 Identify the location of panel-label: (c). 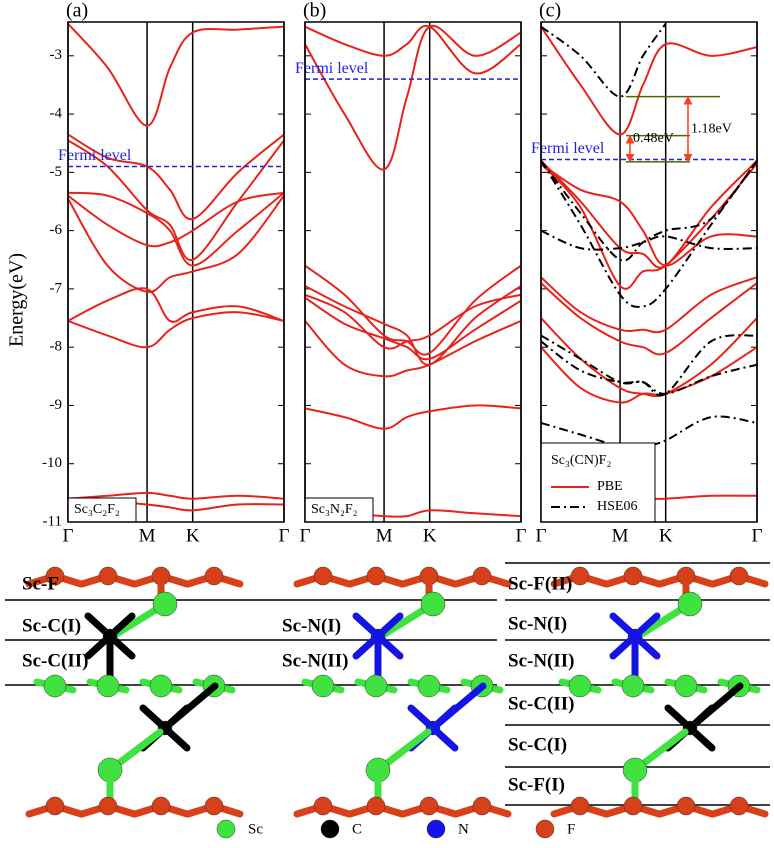
(550, 11).